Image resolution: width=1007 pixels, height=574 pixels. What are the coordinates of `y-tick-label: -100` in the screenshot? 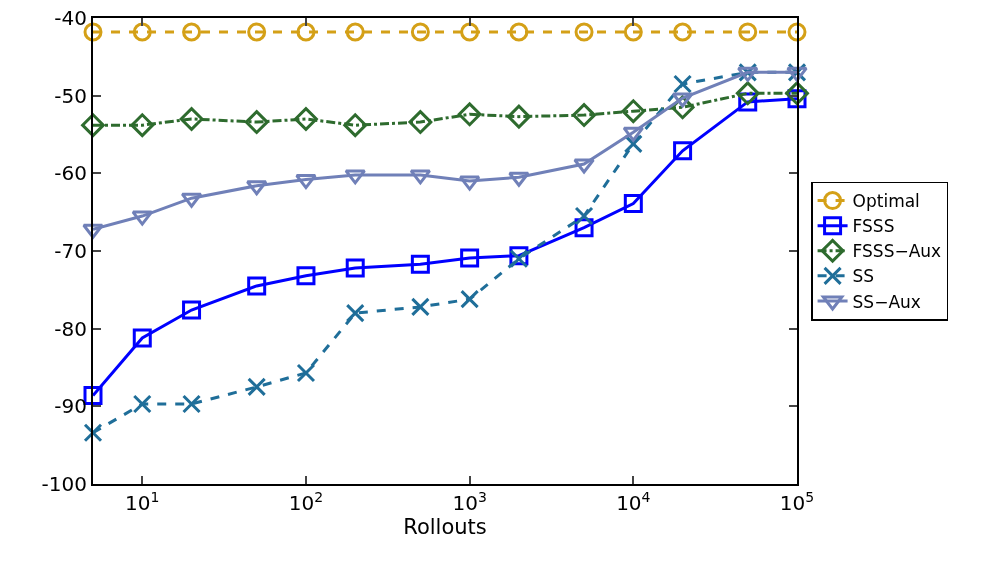 It's located at (64, 484).